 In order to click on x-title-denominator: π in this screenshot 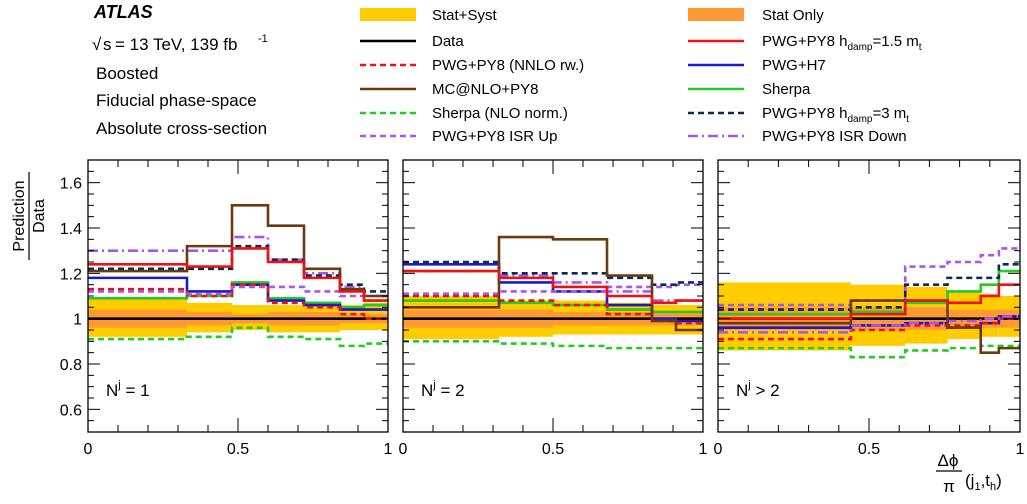, I will do `click(949, 486)`.